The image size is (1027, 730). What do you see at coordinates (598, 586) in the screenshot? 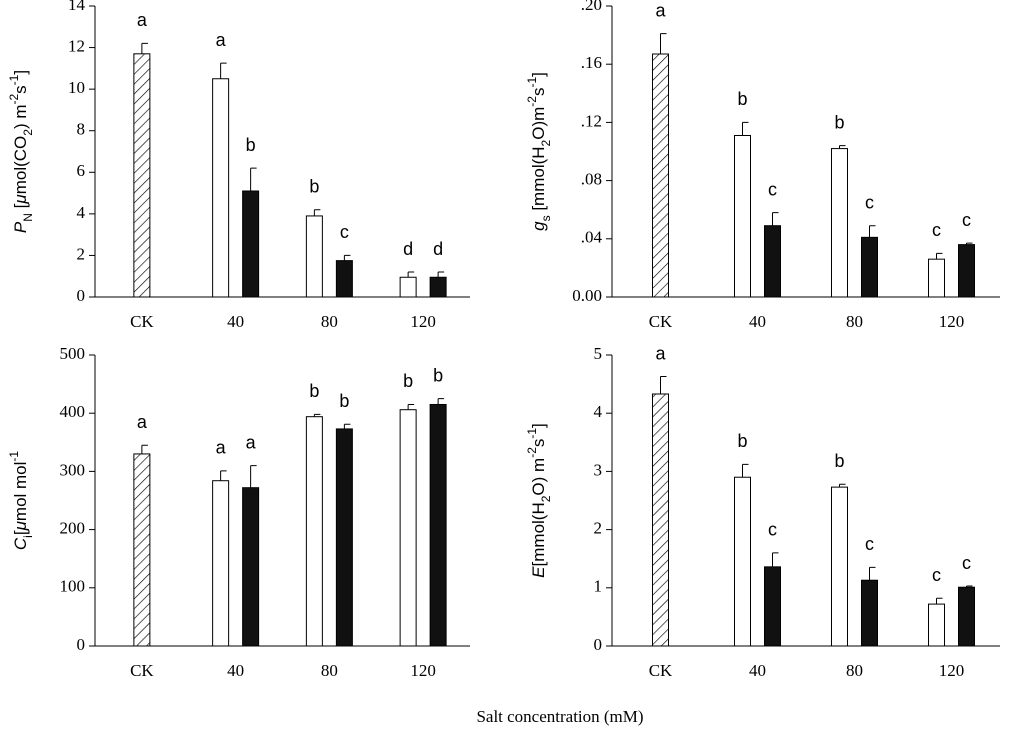
I see `y-tick-label: 1` at bounding box center [598, 586].